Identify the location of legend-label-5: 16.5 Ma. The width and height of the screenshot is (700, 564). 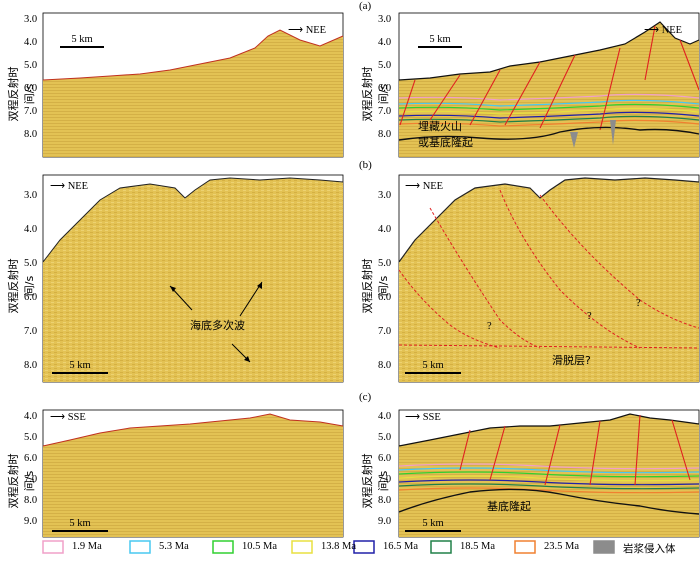
(400, 546).